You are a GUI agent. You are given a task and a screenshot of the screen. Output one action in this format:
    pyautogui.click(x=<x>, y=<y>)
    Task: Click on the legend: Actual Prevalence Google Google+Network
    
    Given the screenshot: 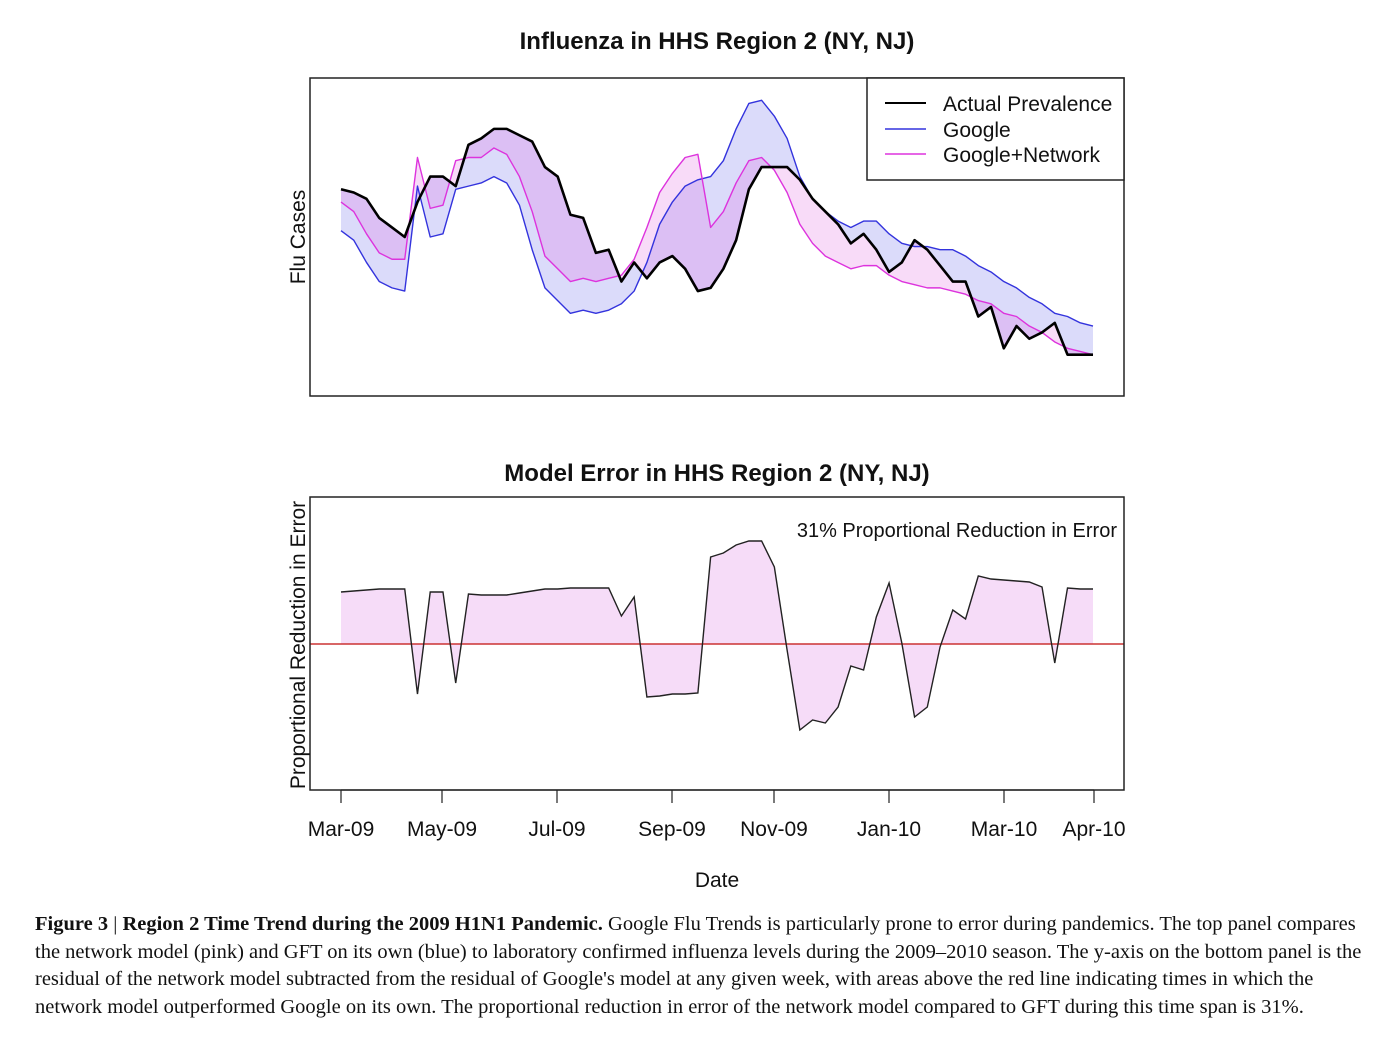 What is the action you would take?
    pyautogui.click(x=995, y=129)
    